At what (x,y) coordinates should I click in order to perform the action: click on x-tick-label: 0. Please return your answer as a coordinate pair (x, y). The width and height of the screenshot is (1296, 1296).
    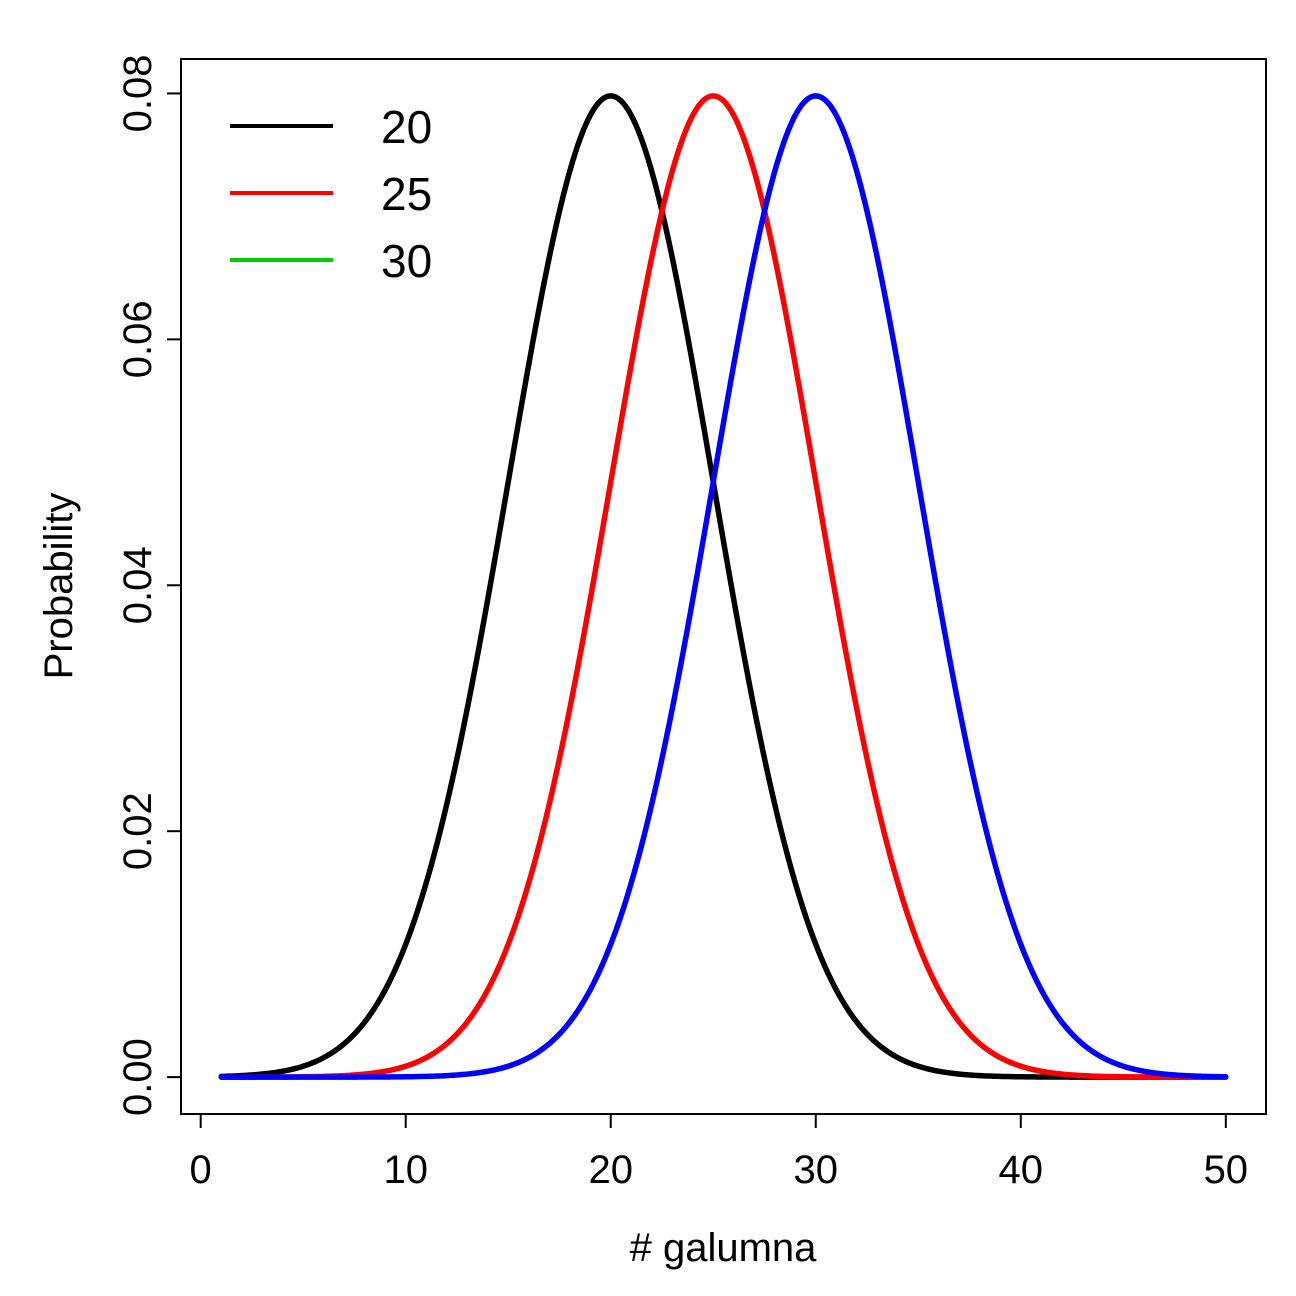
    Looking at the image, I should click on (201, 1170).